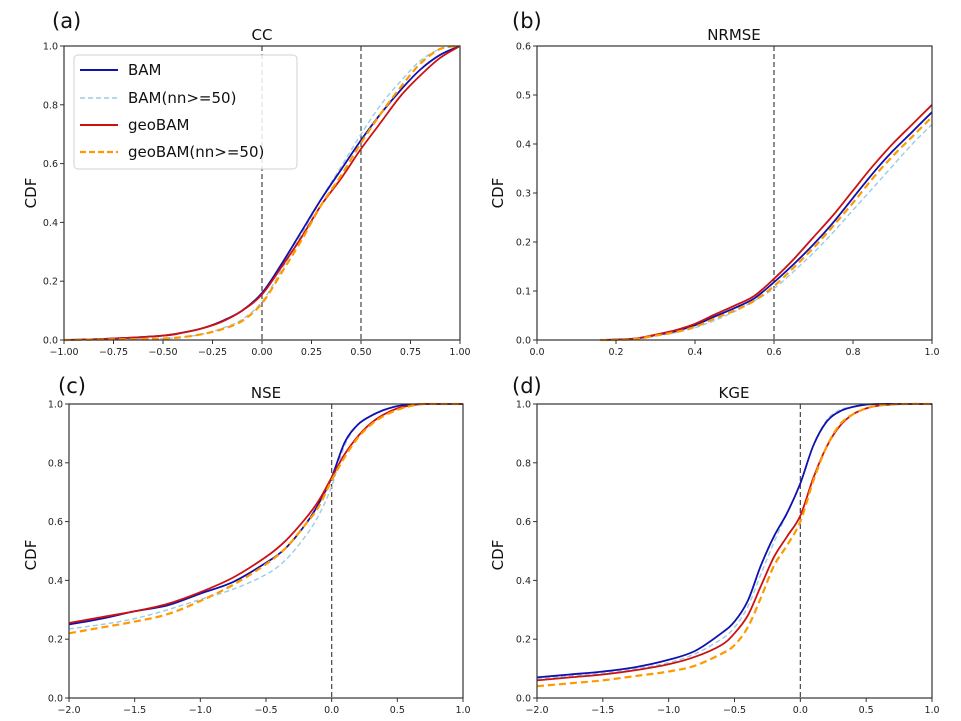 The height and width of the screenshot is (721, 961). What do you see at coordinates (527, 386) in the screenshot?
I see `panel-letter: (d)` at bounding box center [527, 386].